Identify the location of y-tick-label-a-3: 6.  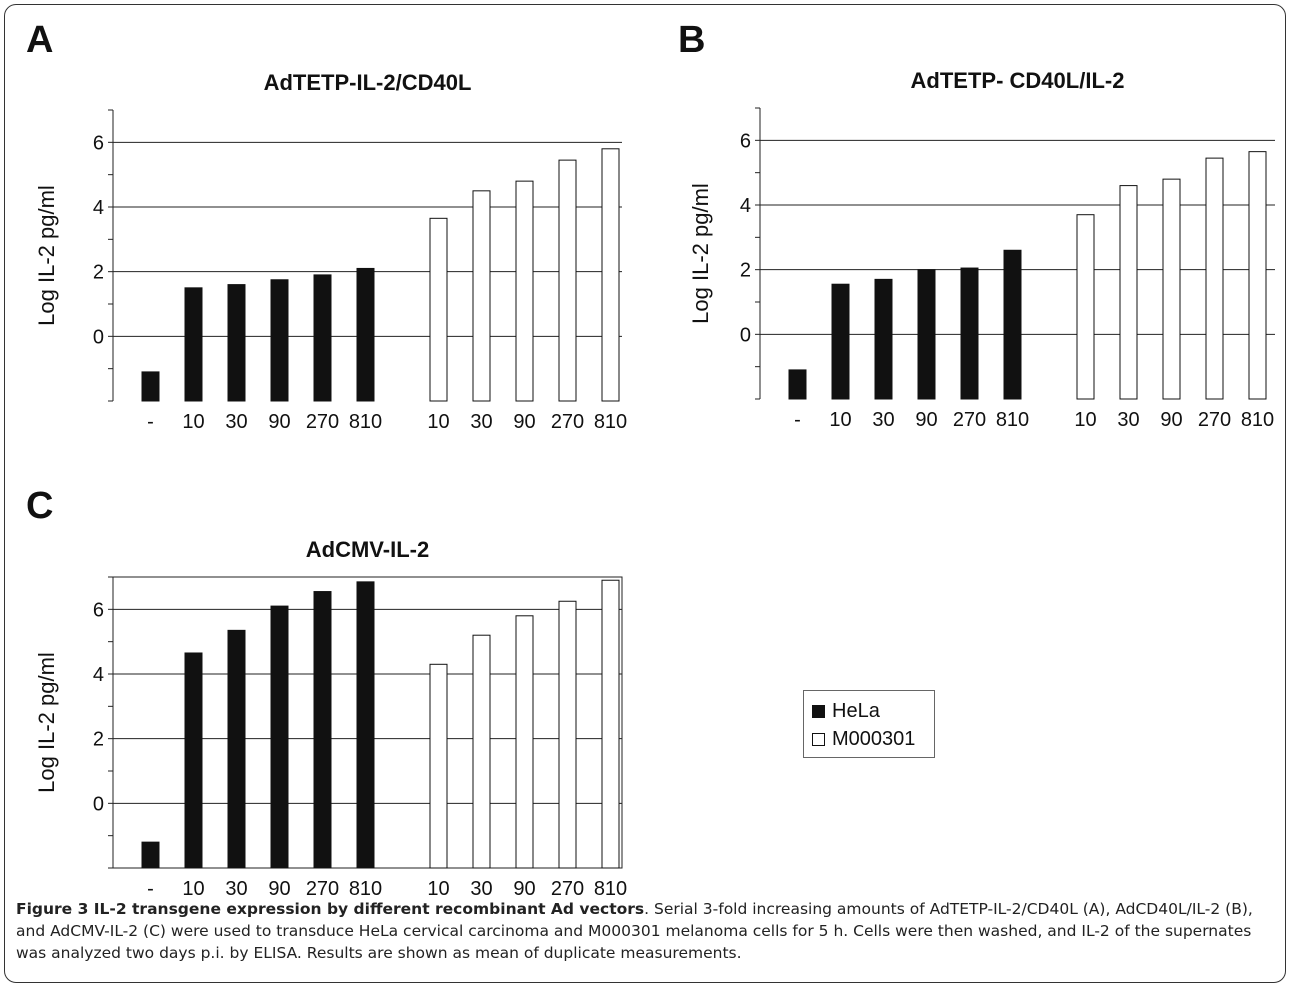
(98, 143).